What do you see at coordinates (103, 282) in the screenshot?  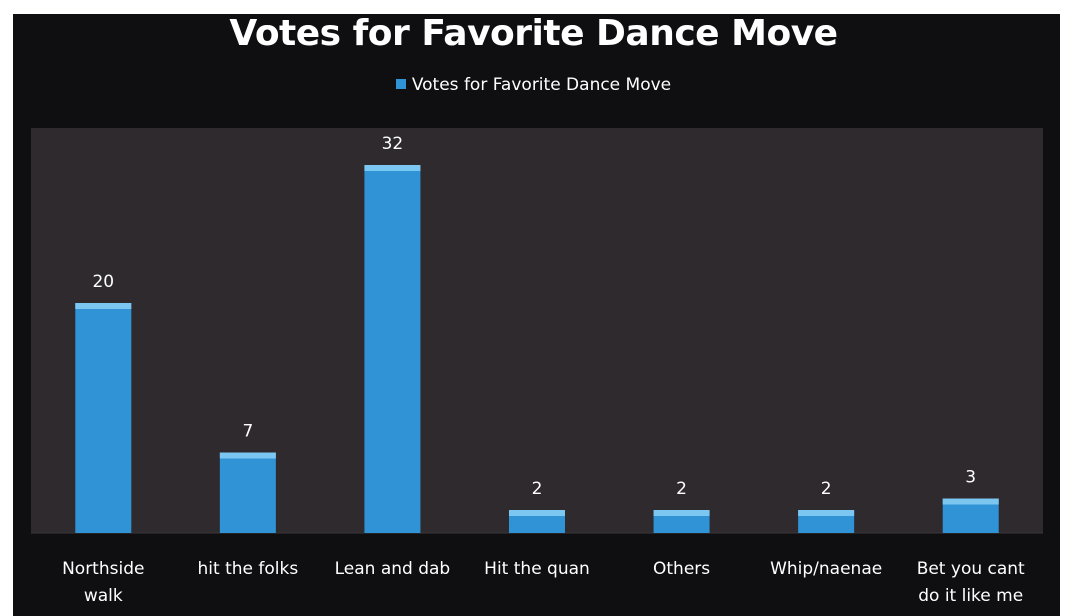 I see `data-label: 20` at bounding box center [103, 282].